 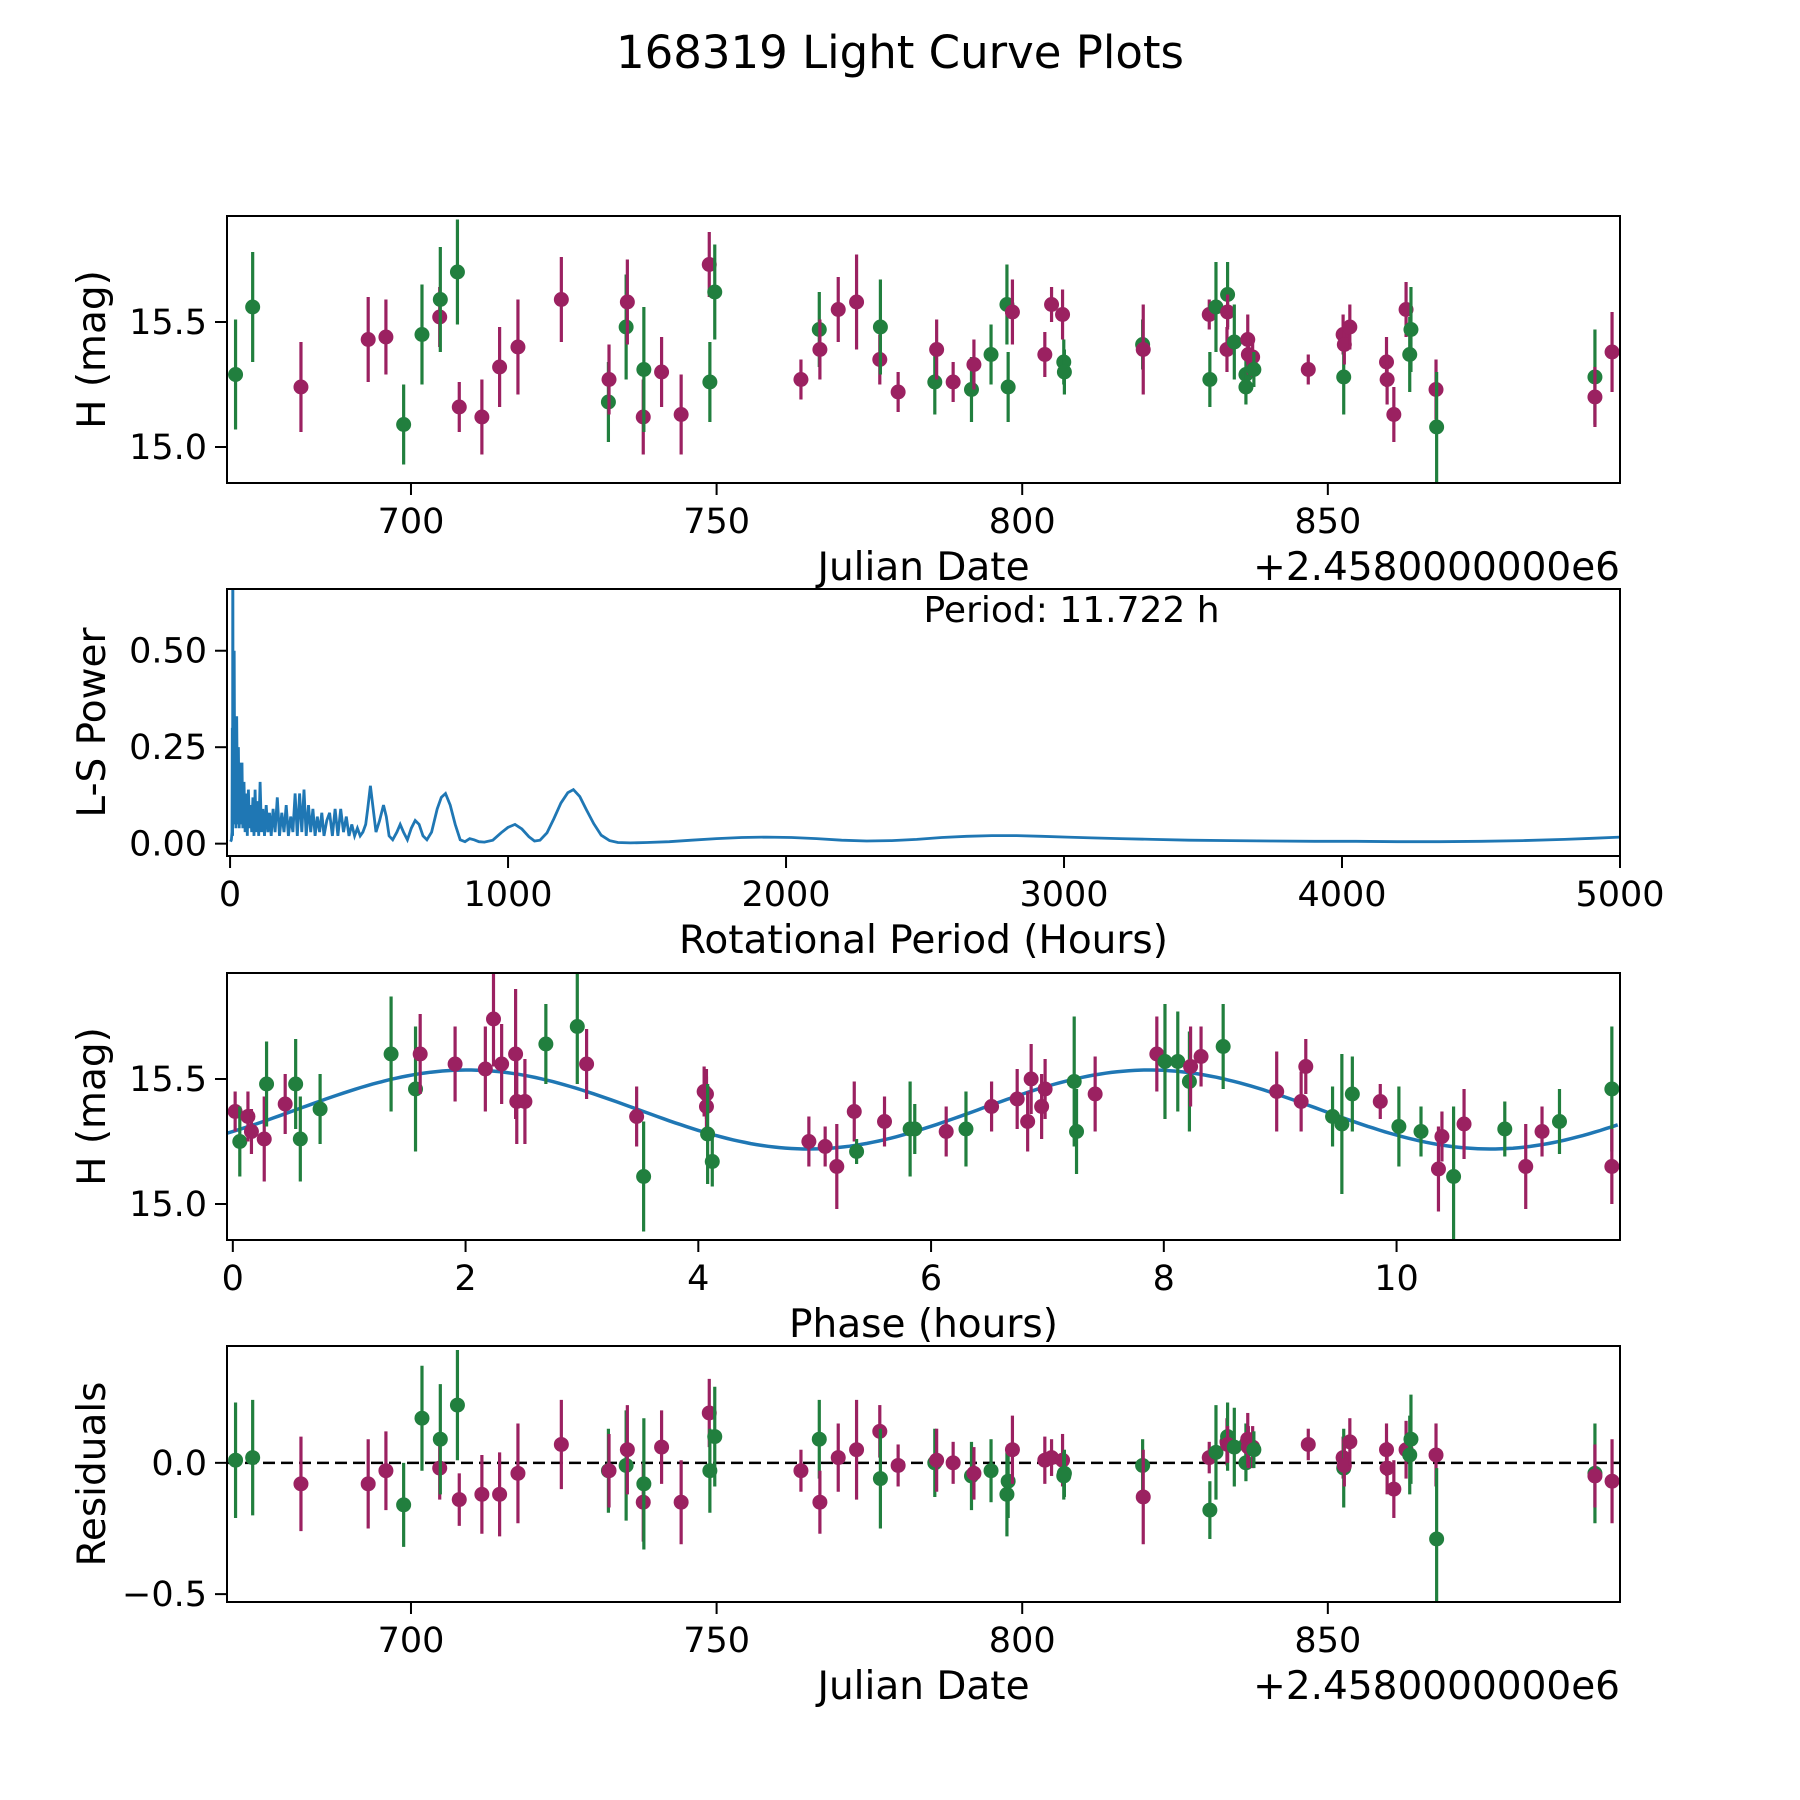 I want to click on residuals-ylabel: Residuals, so click(x=92, y=1473).